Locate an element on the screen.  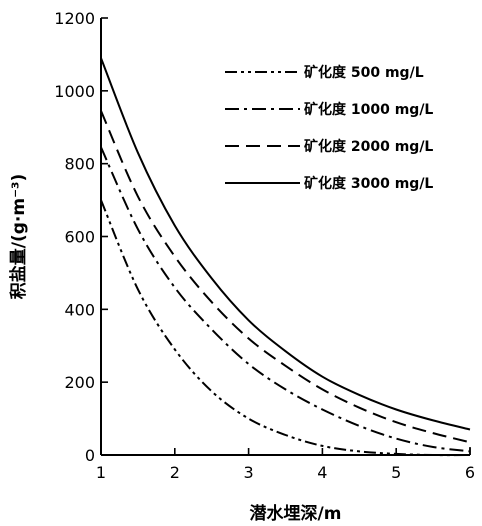
y-tick-label: 1000 is located at coordinates (74, 91).